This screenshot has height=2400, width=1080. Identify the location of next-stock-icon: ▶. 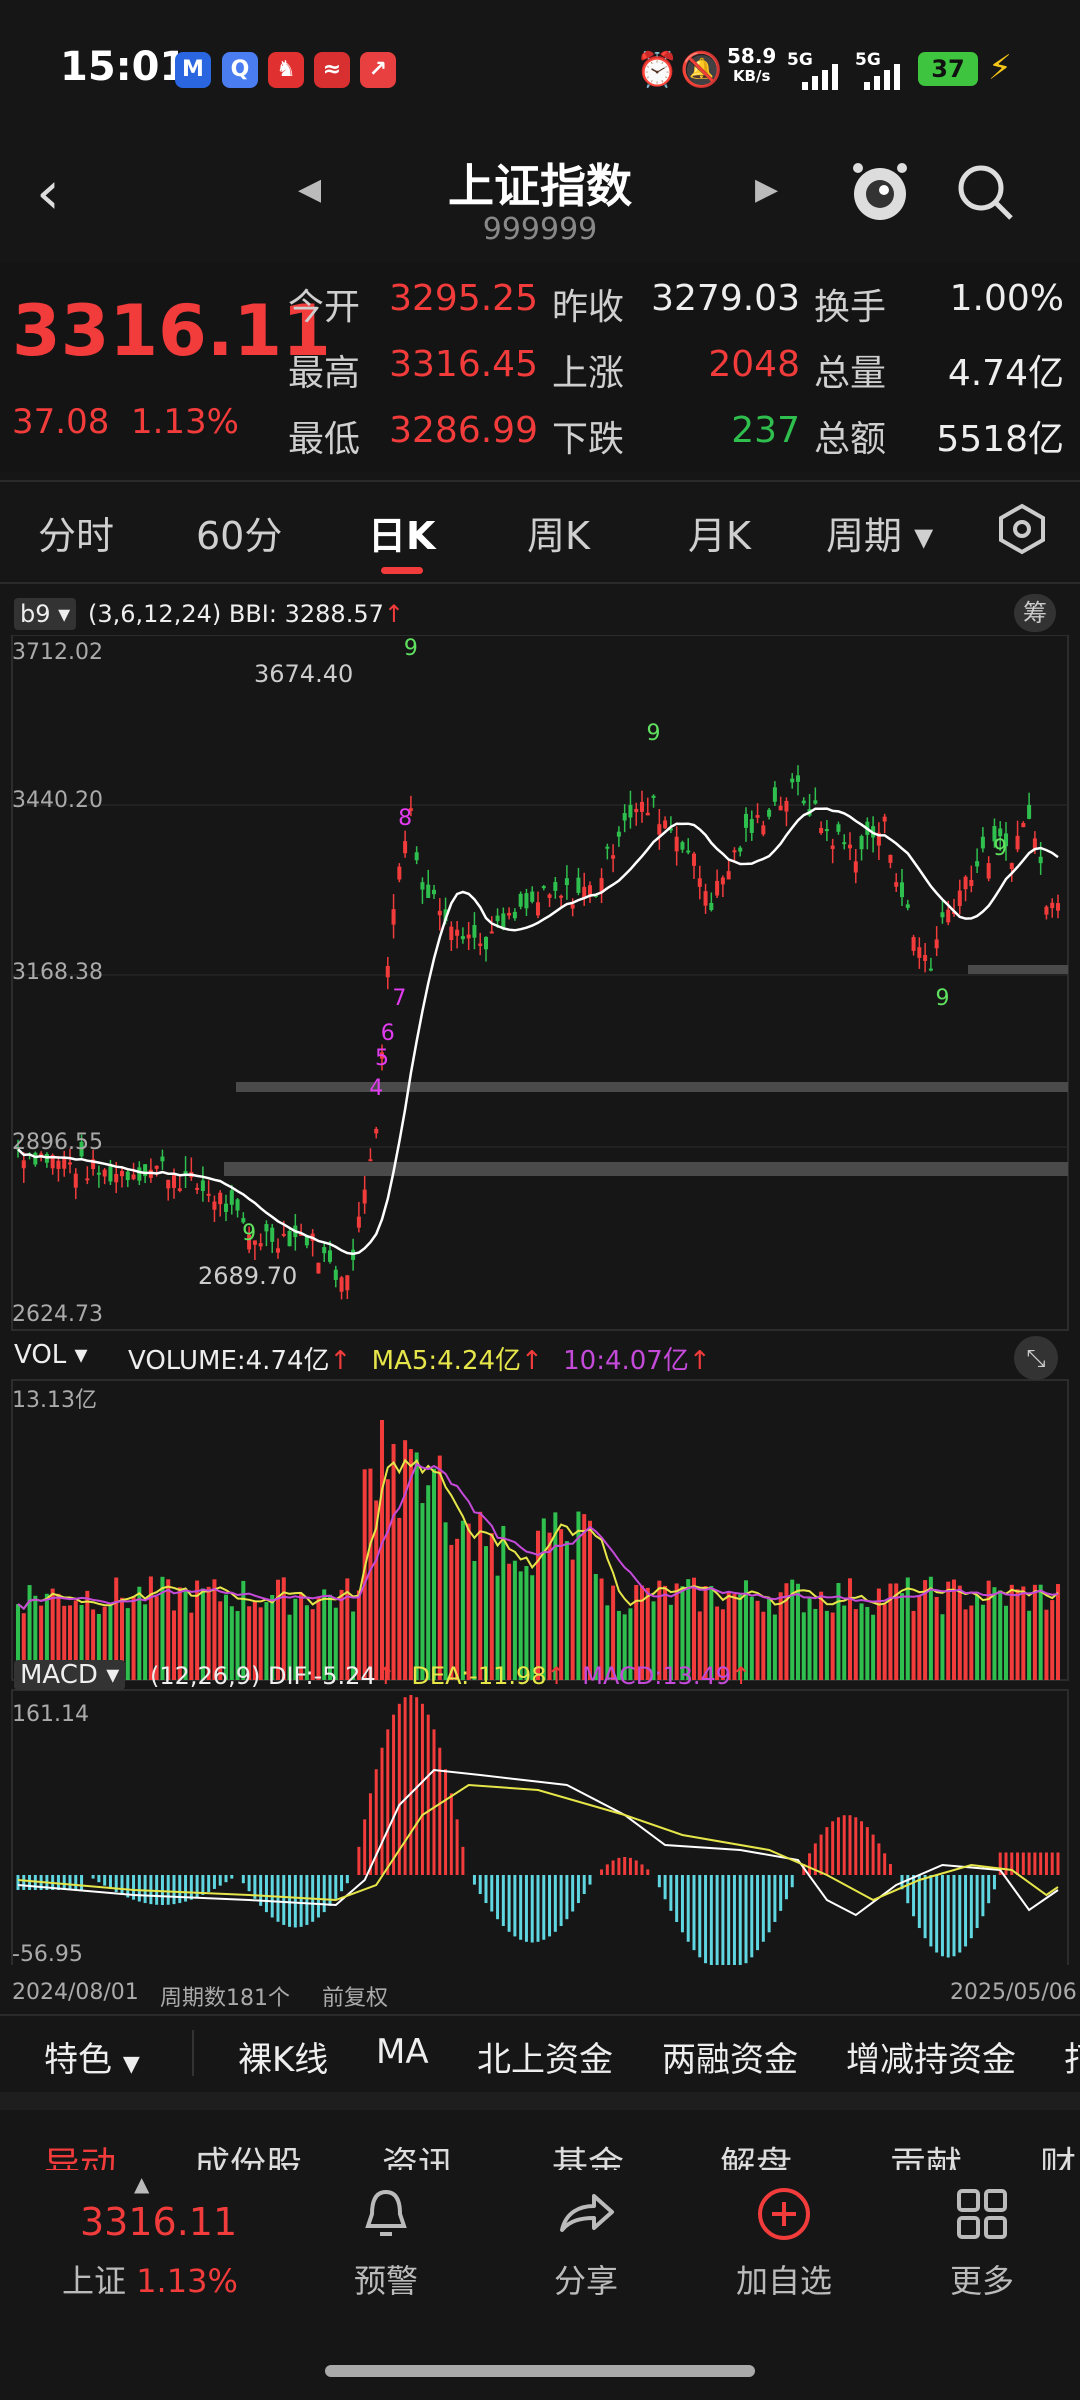
(767, 189).